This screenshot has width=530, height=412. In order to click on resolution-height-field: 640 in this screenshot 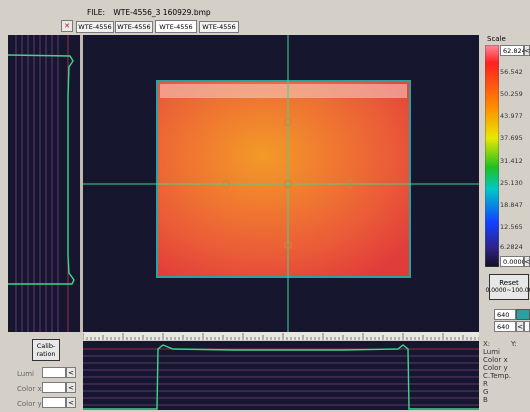, I will do `click(505, 326)`.